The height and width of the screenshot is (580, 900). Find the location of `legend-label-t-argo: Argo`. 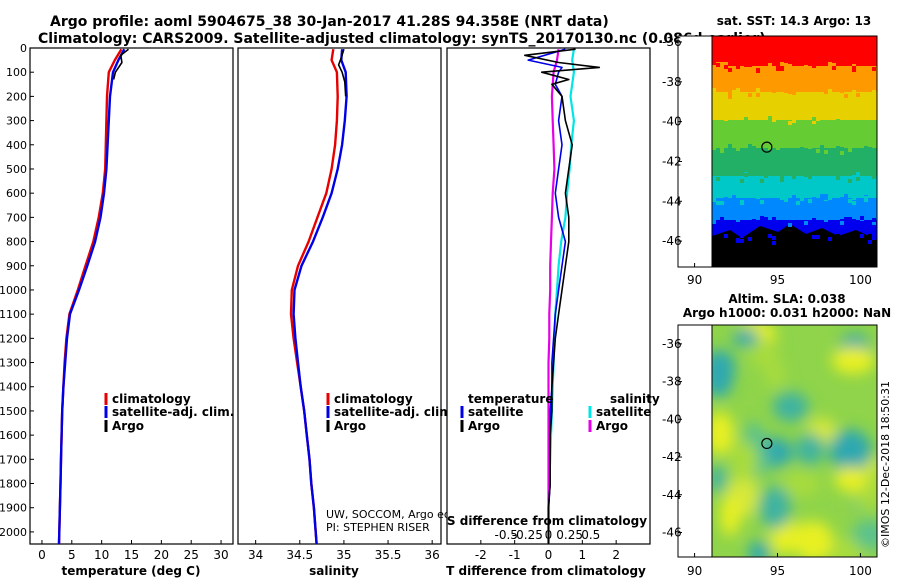

legend-label-t-argo: Argo is located at coordinates (484, 426).